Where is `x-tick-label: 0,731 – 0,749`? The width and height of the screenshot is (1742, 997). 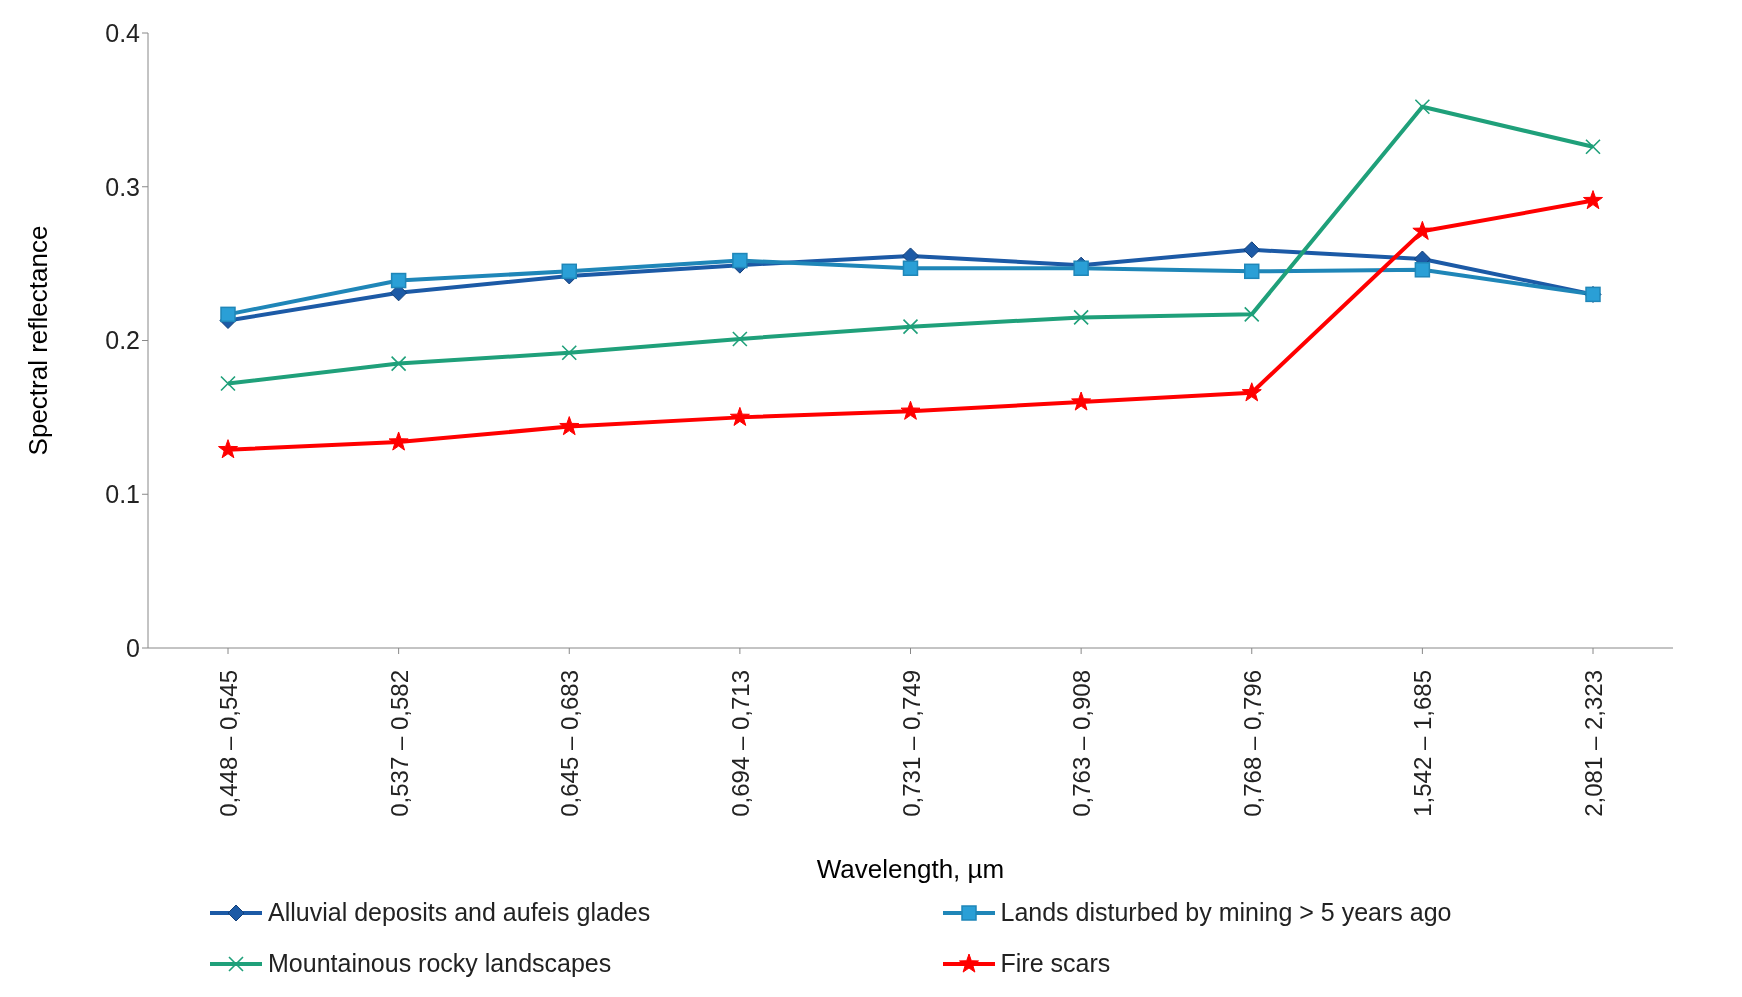 x-tick-label: 0,731 – 0,749 is located at coordinates (911, 743).